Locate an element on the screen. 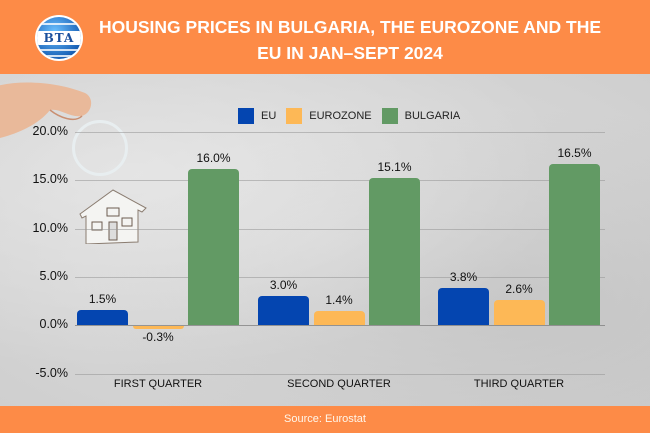  source-note: Source: Eurostat is located at coordinates (325, 419).